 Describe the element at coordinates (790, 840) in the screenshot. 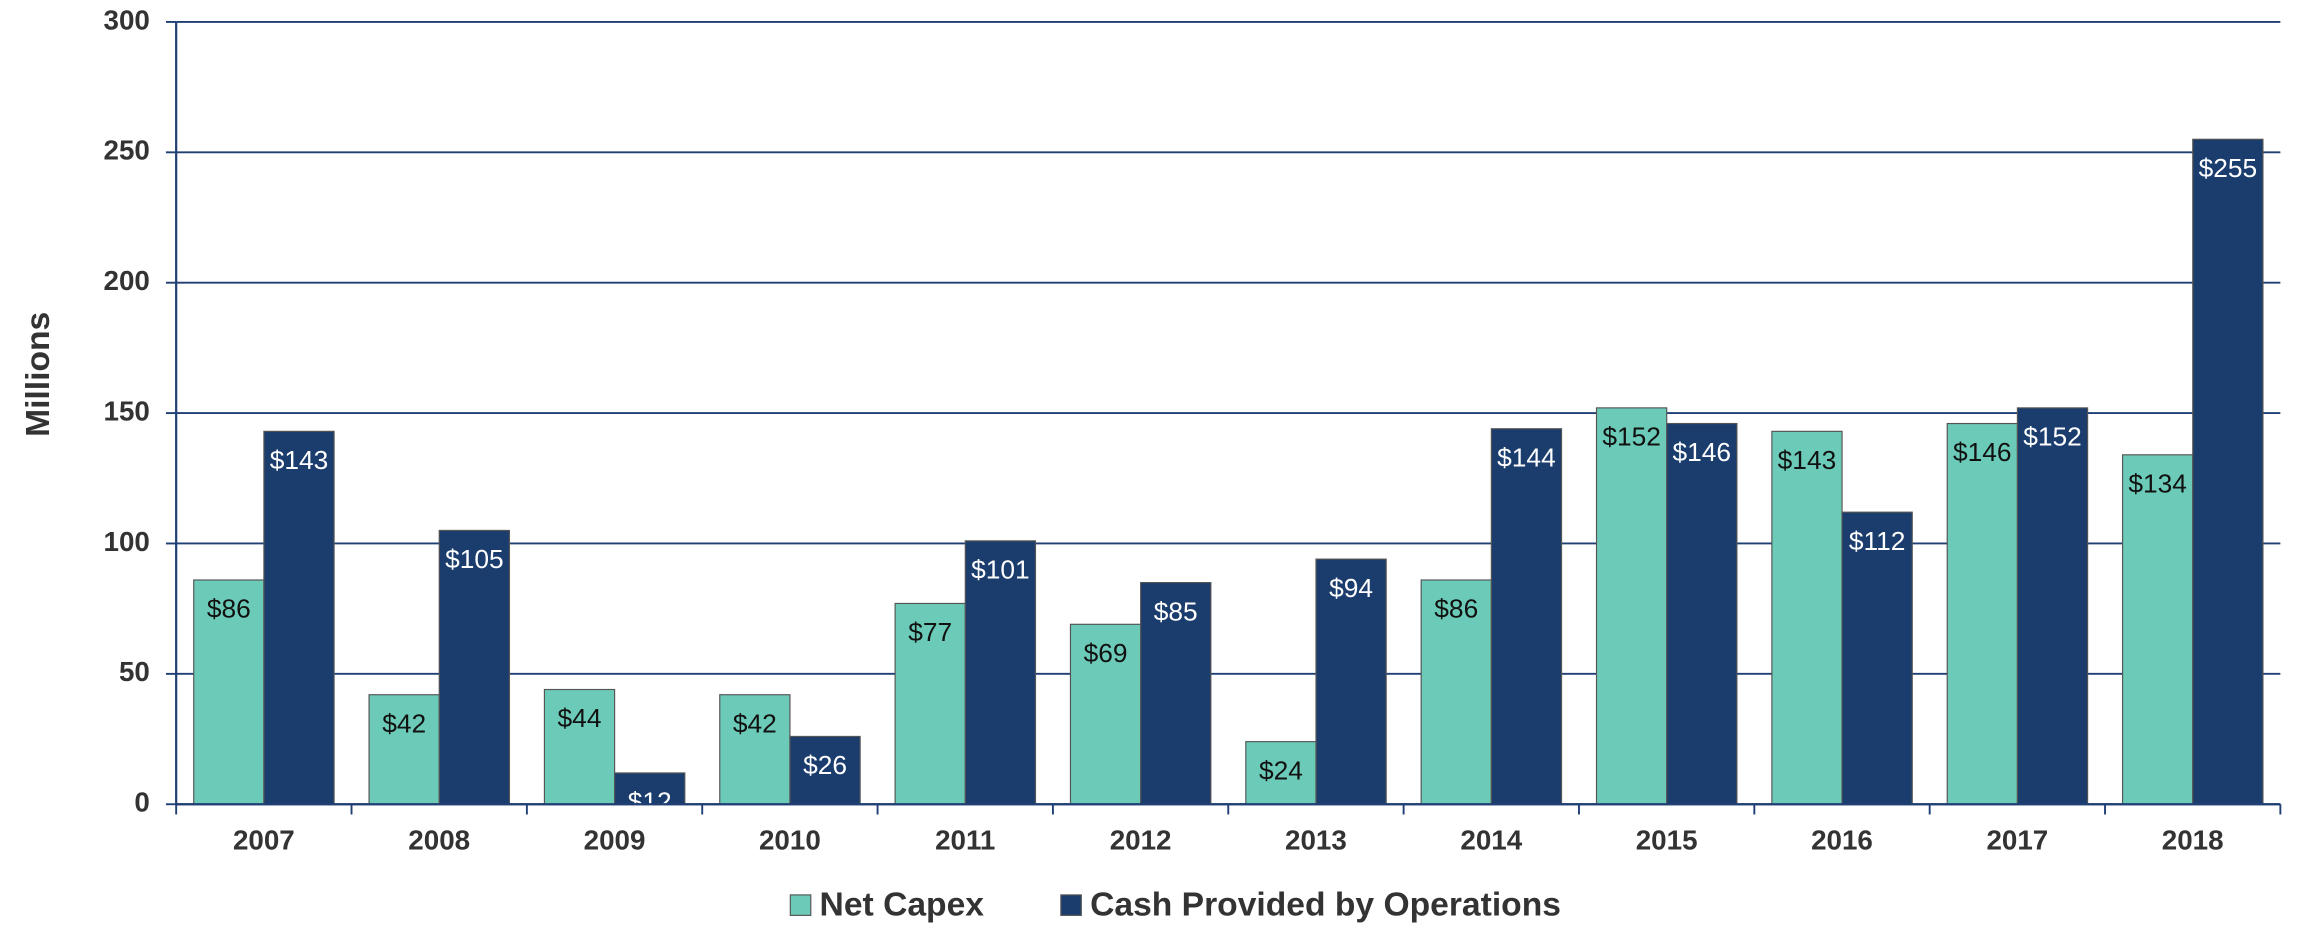

I see `x-tick-label: 2010` at that location.